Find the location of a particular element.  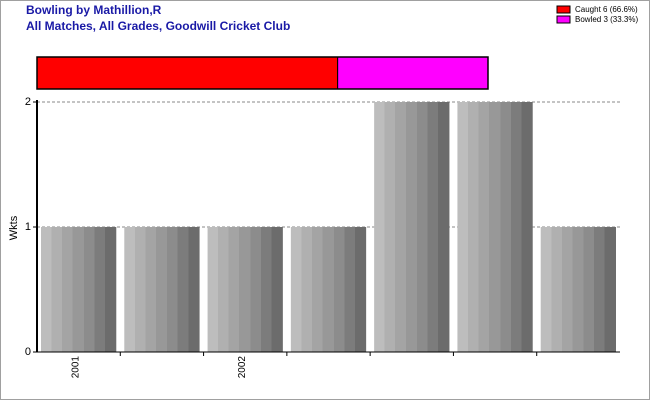

y-tick-label: 2 is located at coordinates (28, 102).